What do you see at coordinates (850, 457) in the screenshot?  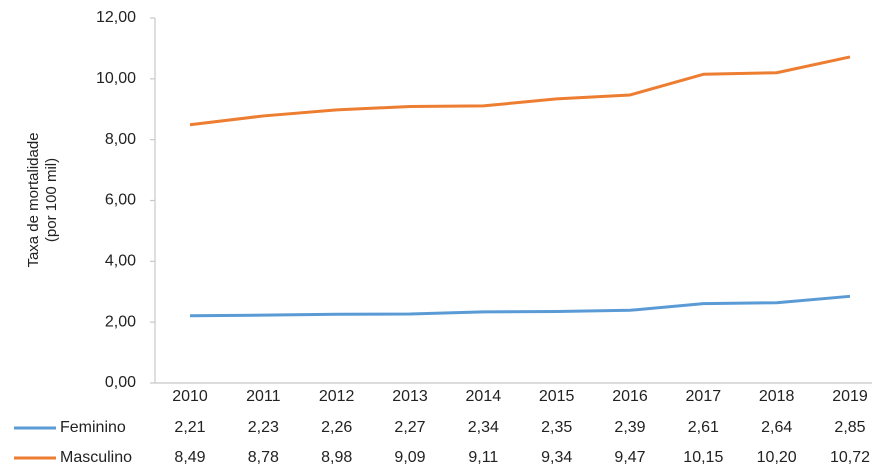 I see `data-table-value: 10,72` at bounding box center [850, 457].